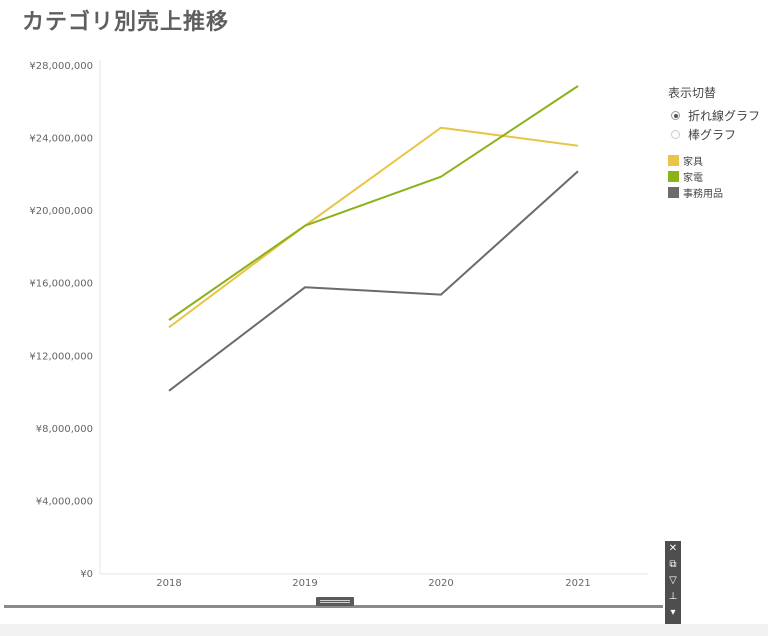  I want to click on radio-bar-chart: 棒グラフ, so click(717, 134).